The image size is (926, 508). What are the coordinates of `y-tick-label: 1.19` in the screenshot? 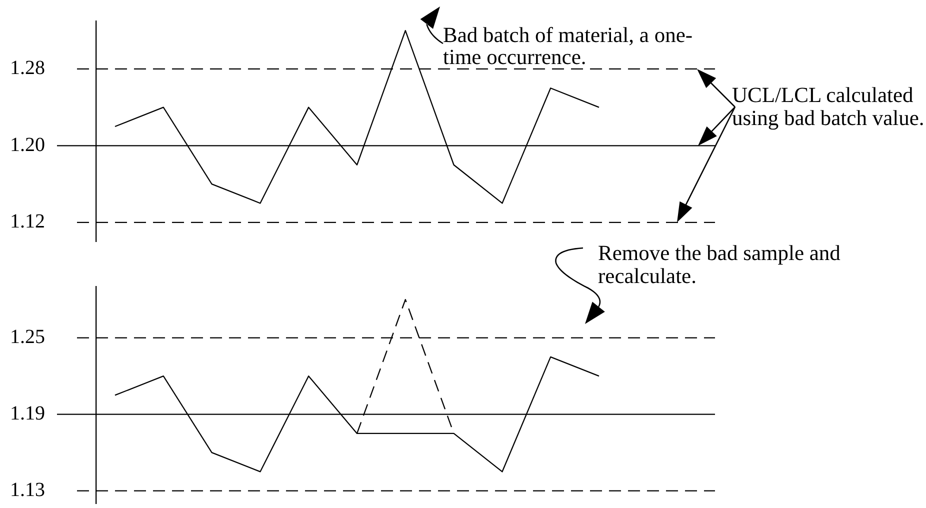 It's located at (27, 413).